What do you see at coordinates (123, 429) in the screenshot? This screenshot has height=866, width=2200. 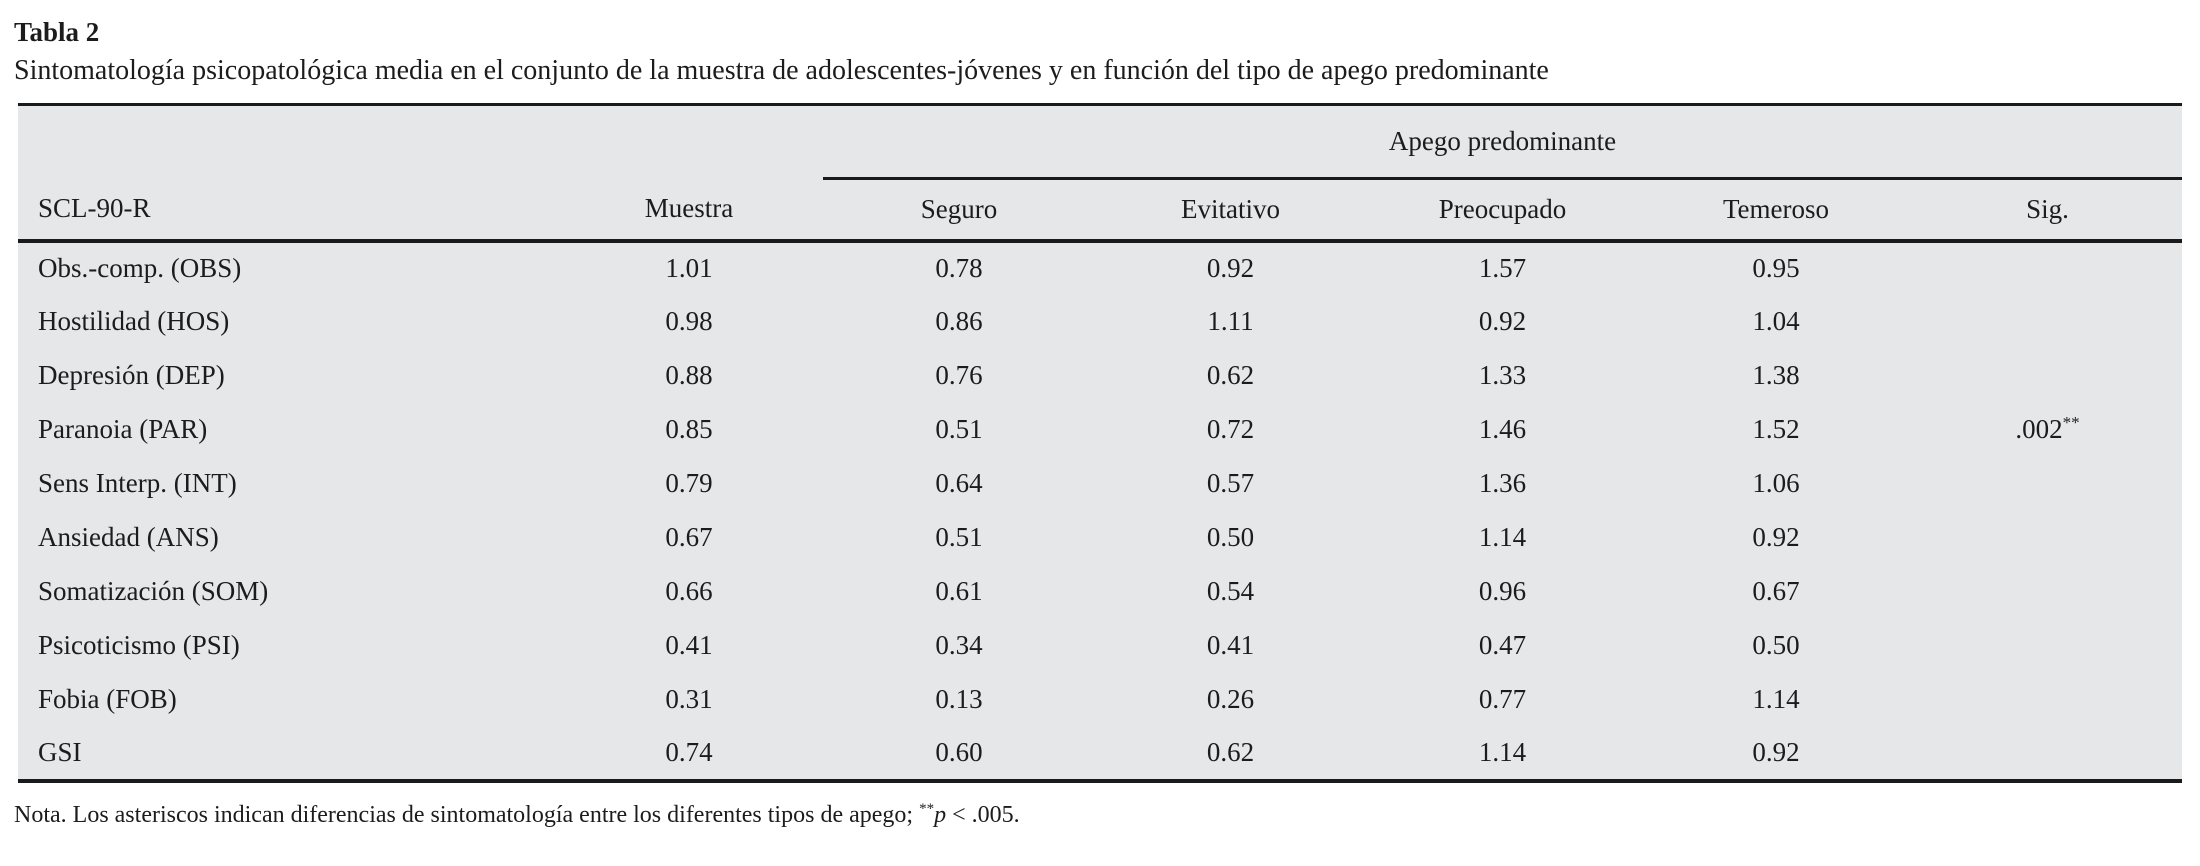 I see `row-label: Paranoia (PAR)` at bounding box center [123, 429].